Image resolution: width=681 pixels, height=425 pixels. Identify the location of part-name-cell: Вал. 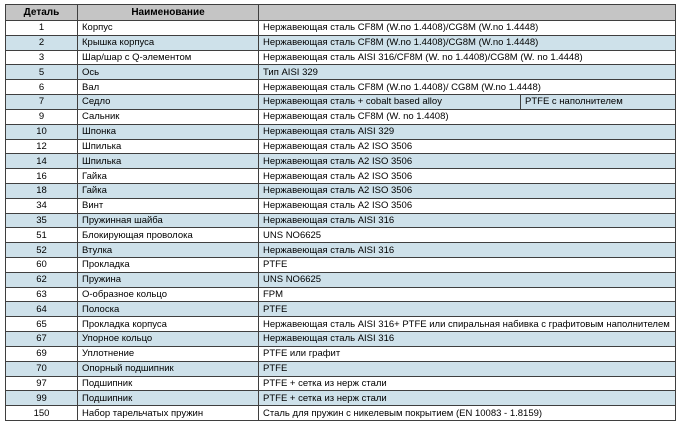
(168, 87).